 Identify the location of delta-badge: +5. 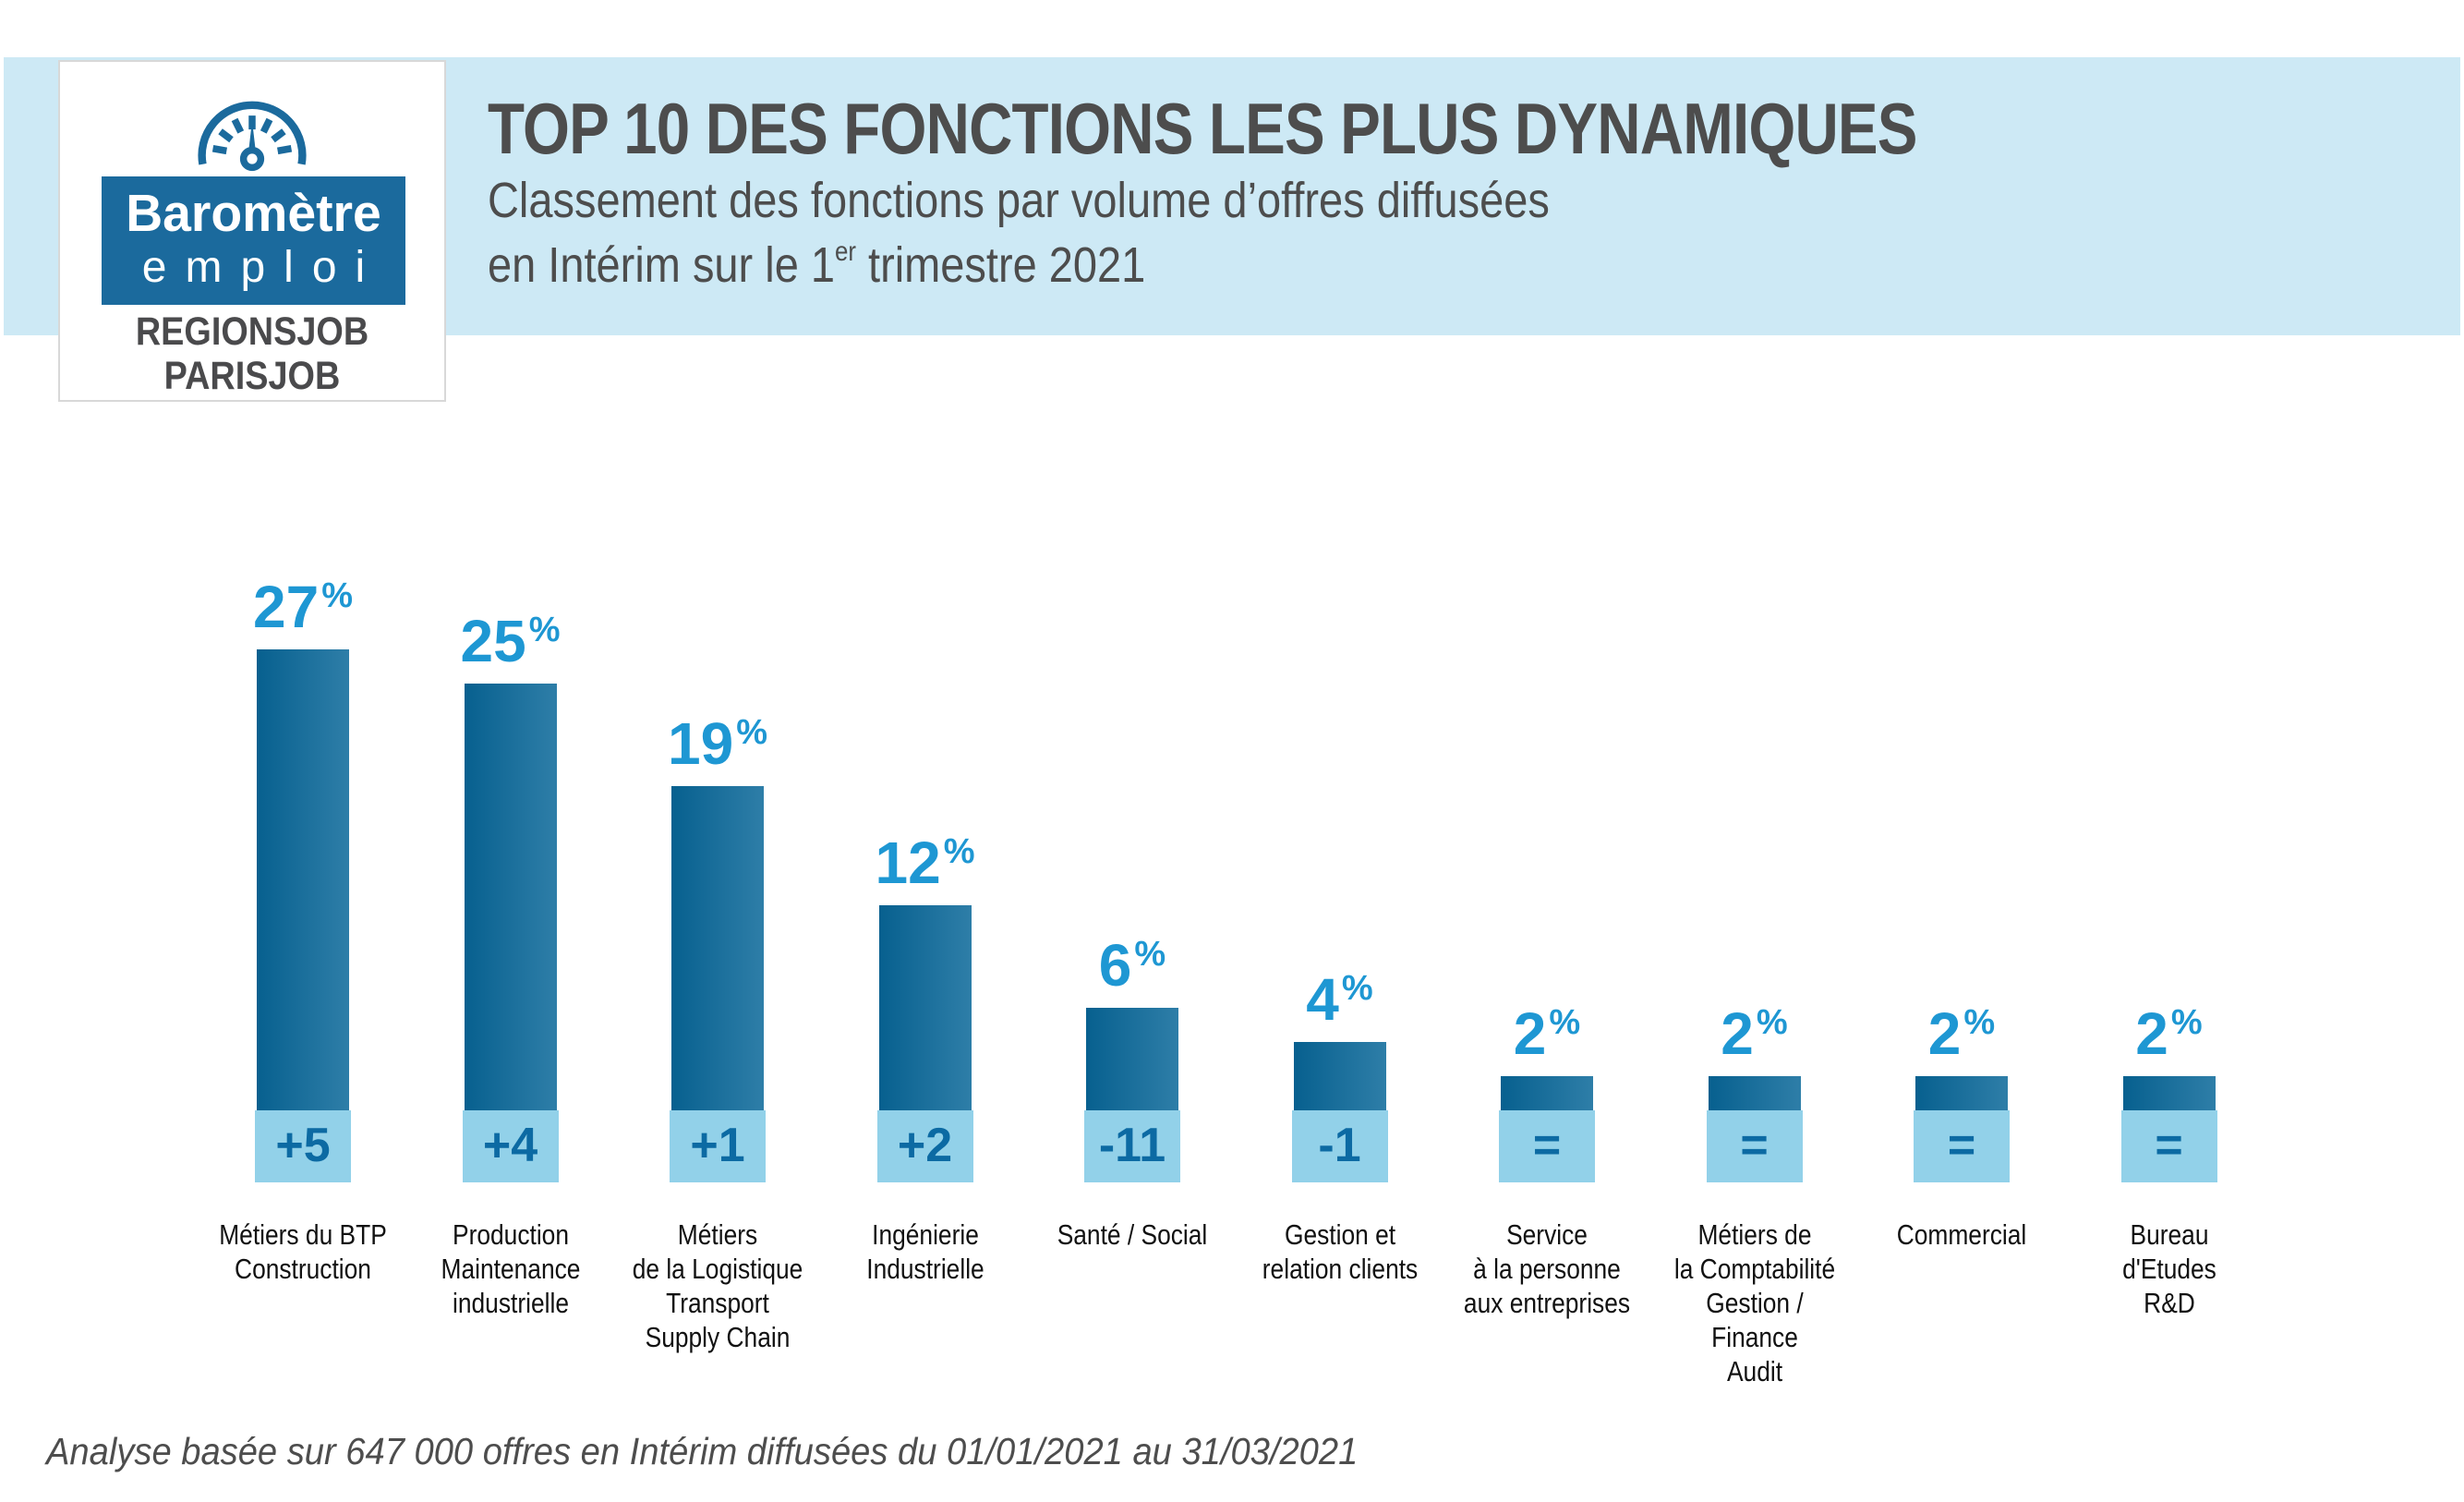
(303, 1146).